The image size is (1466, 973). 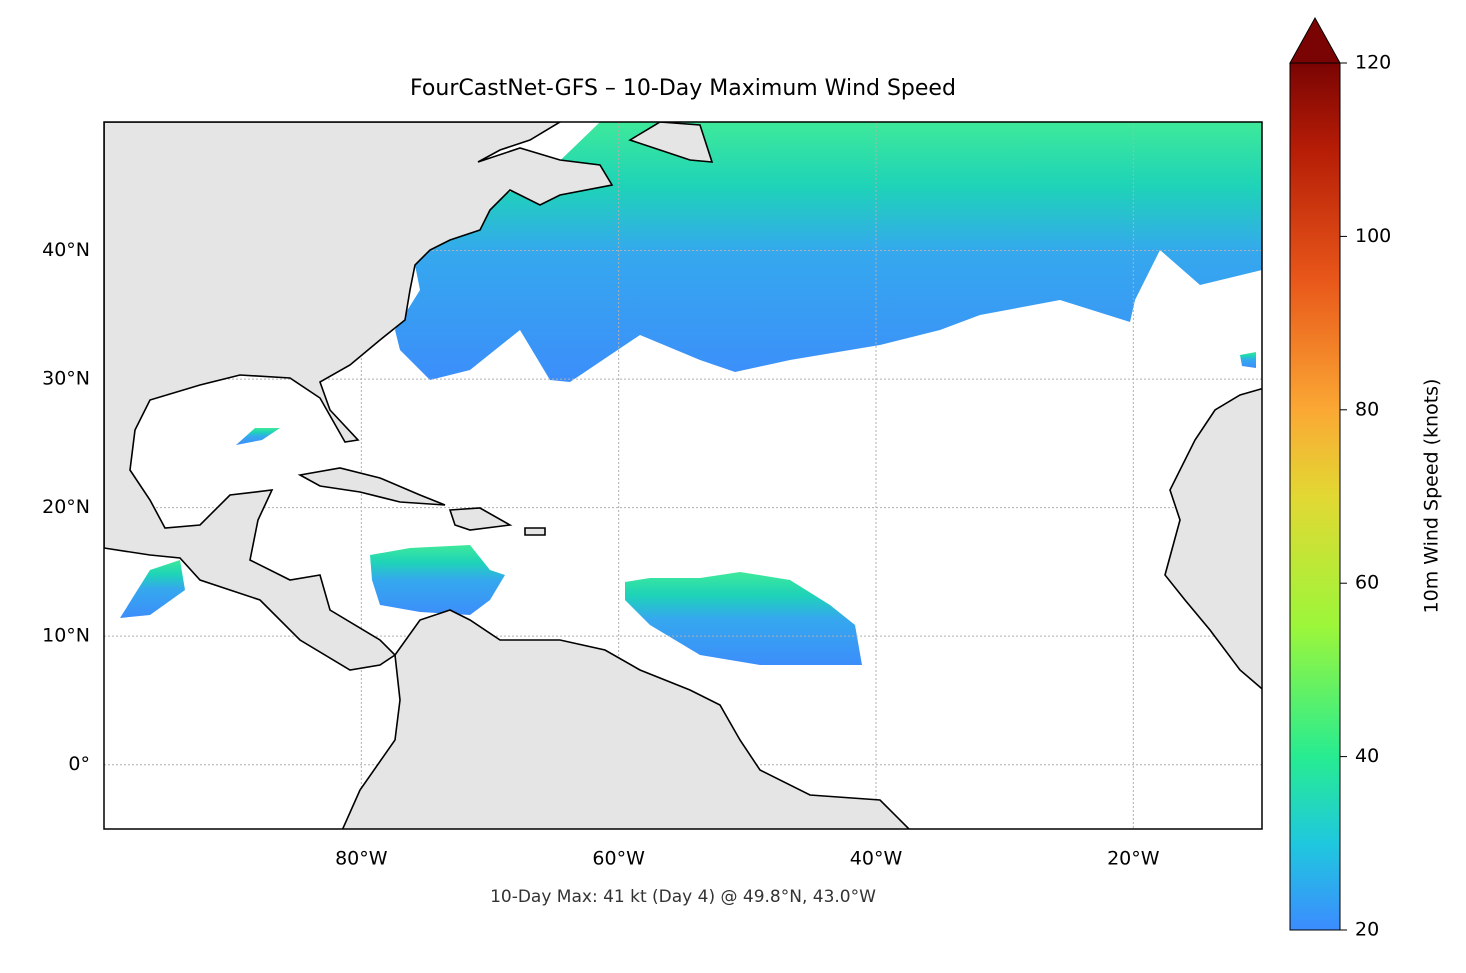 I want to click on colorbar-tick-label: 20, so click(x=1367, y=930).